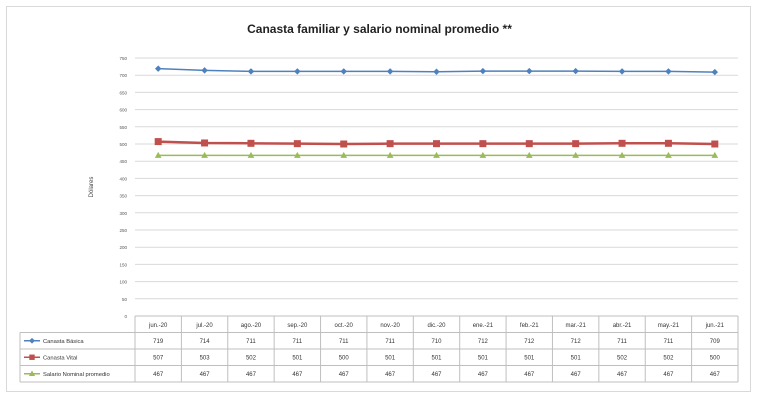 Image resolution: width=759 pixels, height=400 pixels. I want to click on y-axis-label: Dólares, so click(92, 187).